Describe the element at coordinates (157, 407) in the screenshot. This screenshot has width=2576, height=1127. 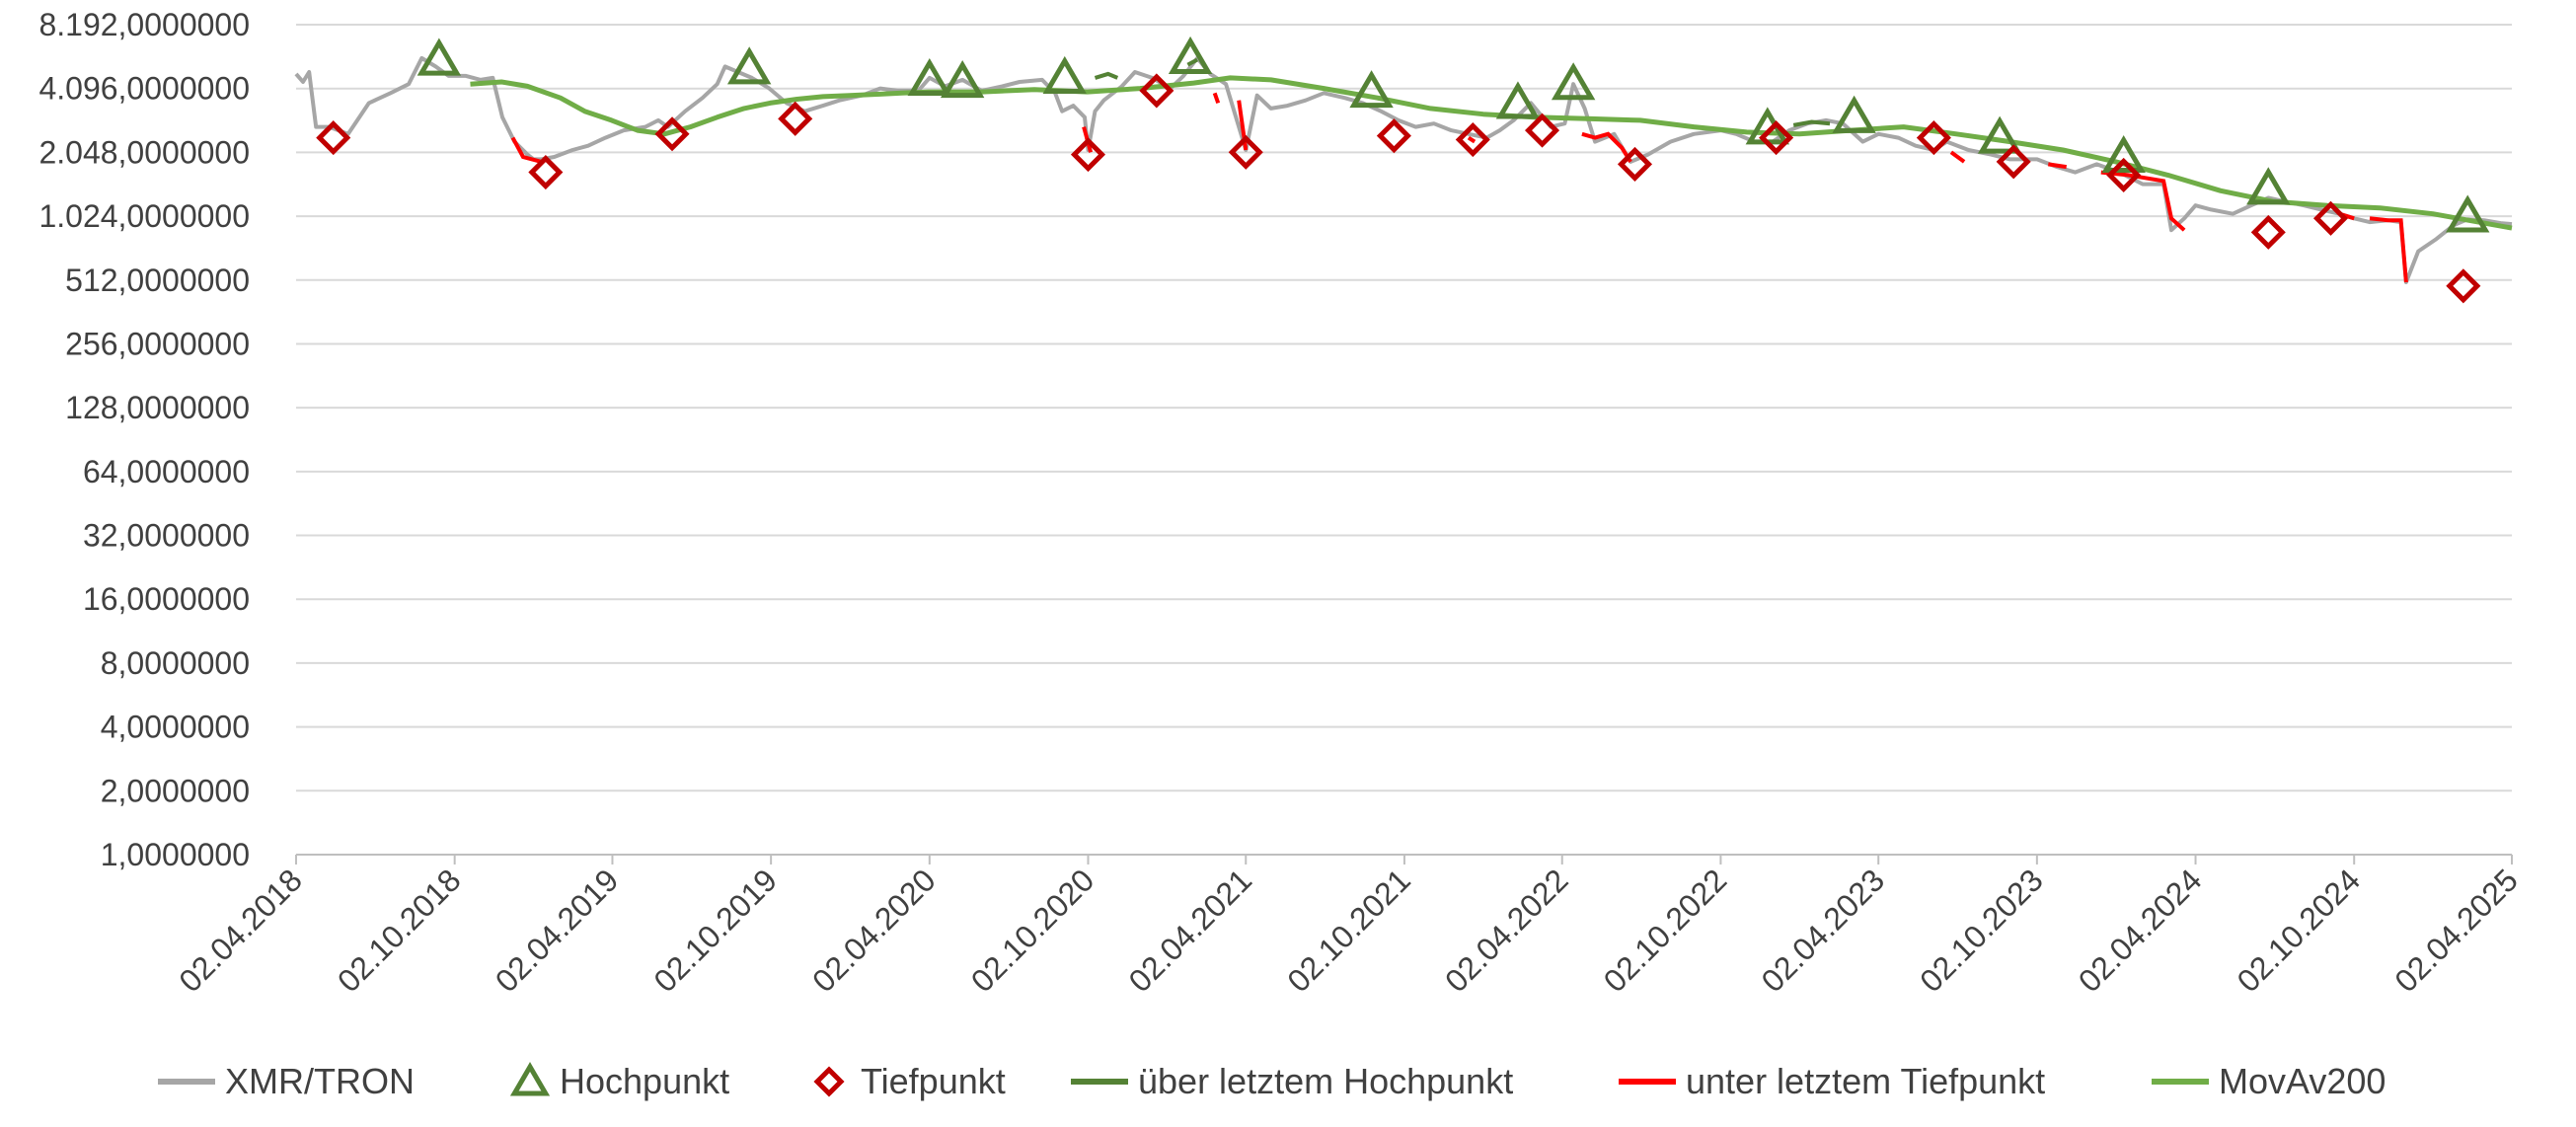
I see `y-tick-label: 128,0000000` at that location.